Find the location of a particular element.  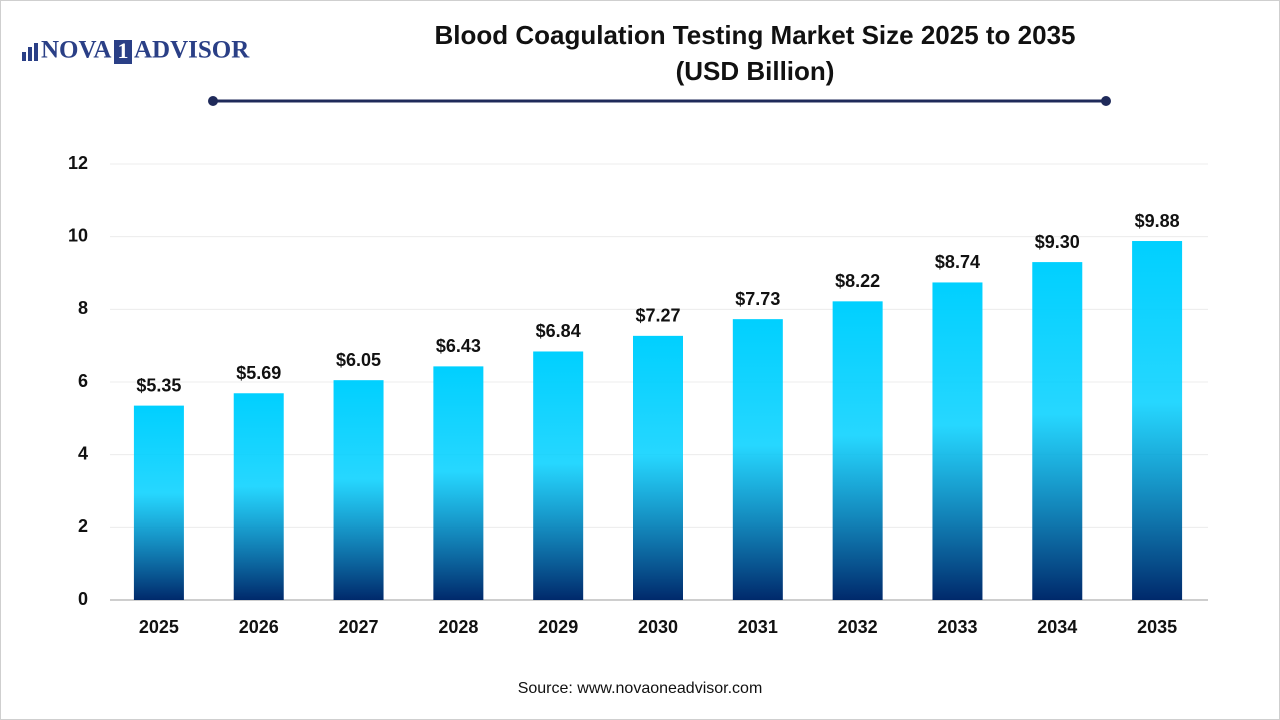

value-label: $6.84 is located at coordinates (558, 331).